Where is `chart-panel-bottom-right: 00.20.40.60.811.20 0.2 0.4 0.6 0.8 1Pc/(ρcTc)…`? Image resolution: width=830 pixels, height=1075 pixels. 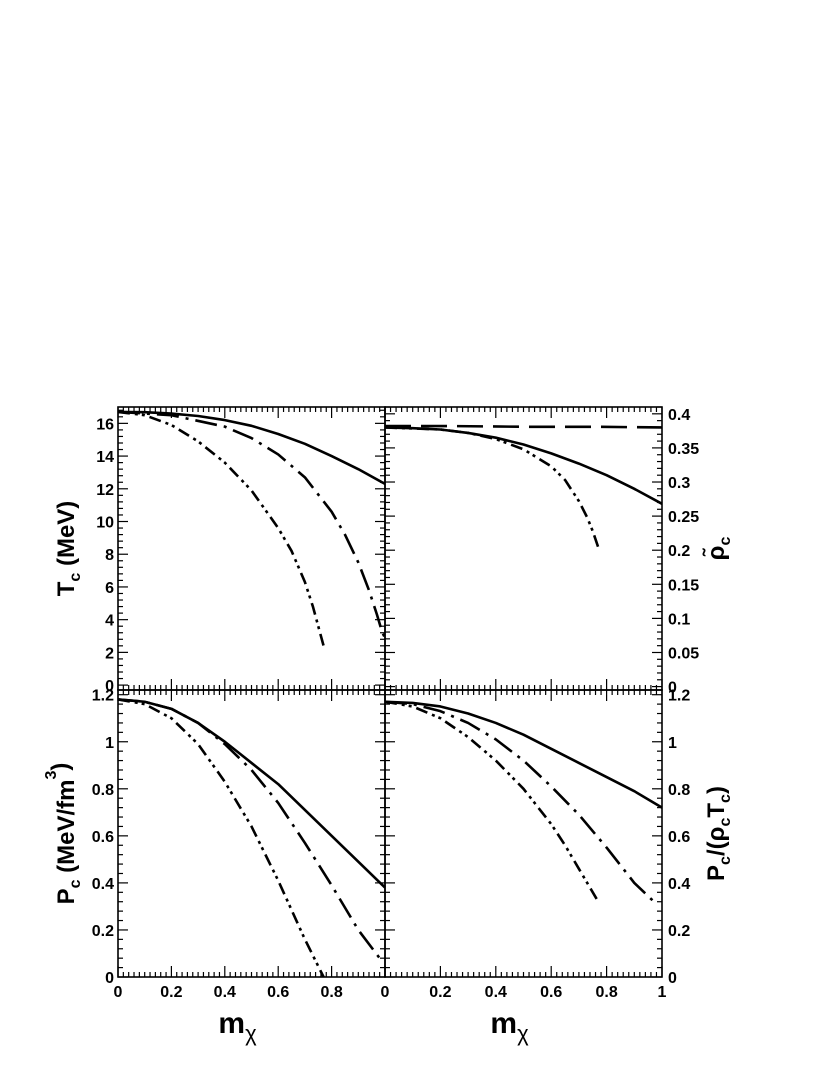 chart-panel-bottom-right: 00.20.40.60.811.20 0.2 0.4 0.6 0.8 1Pc/(ρcTc)… is located at coordinates (557, 867).